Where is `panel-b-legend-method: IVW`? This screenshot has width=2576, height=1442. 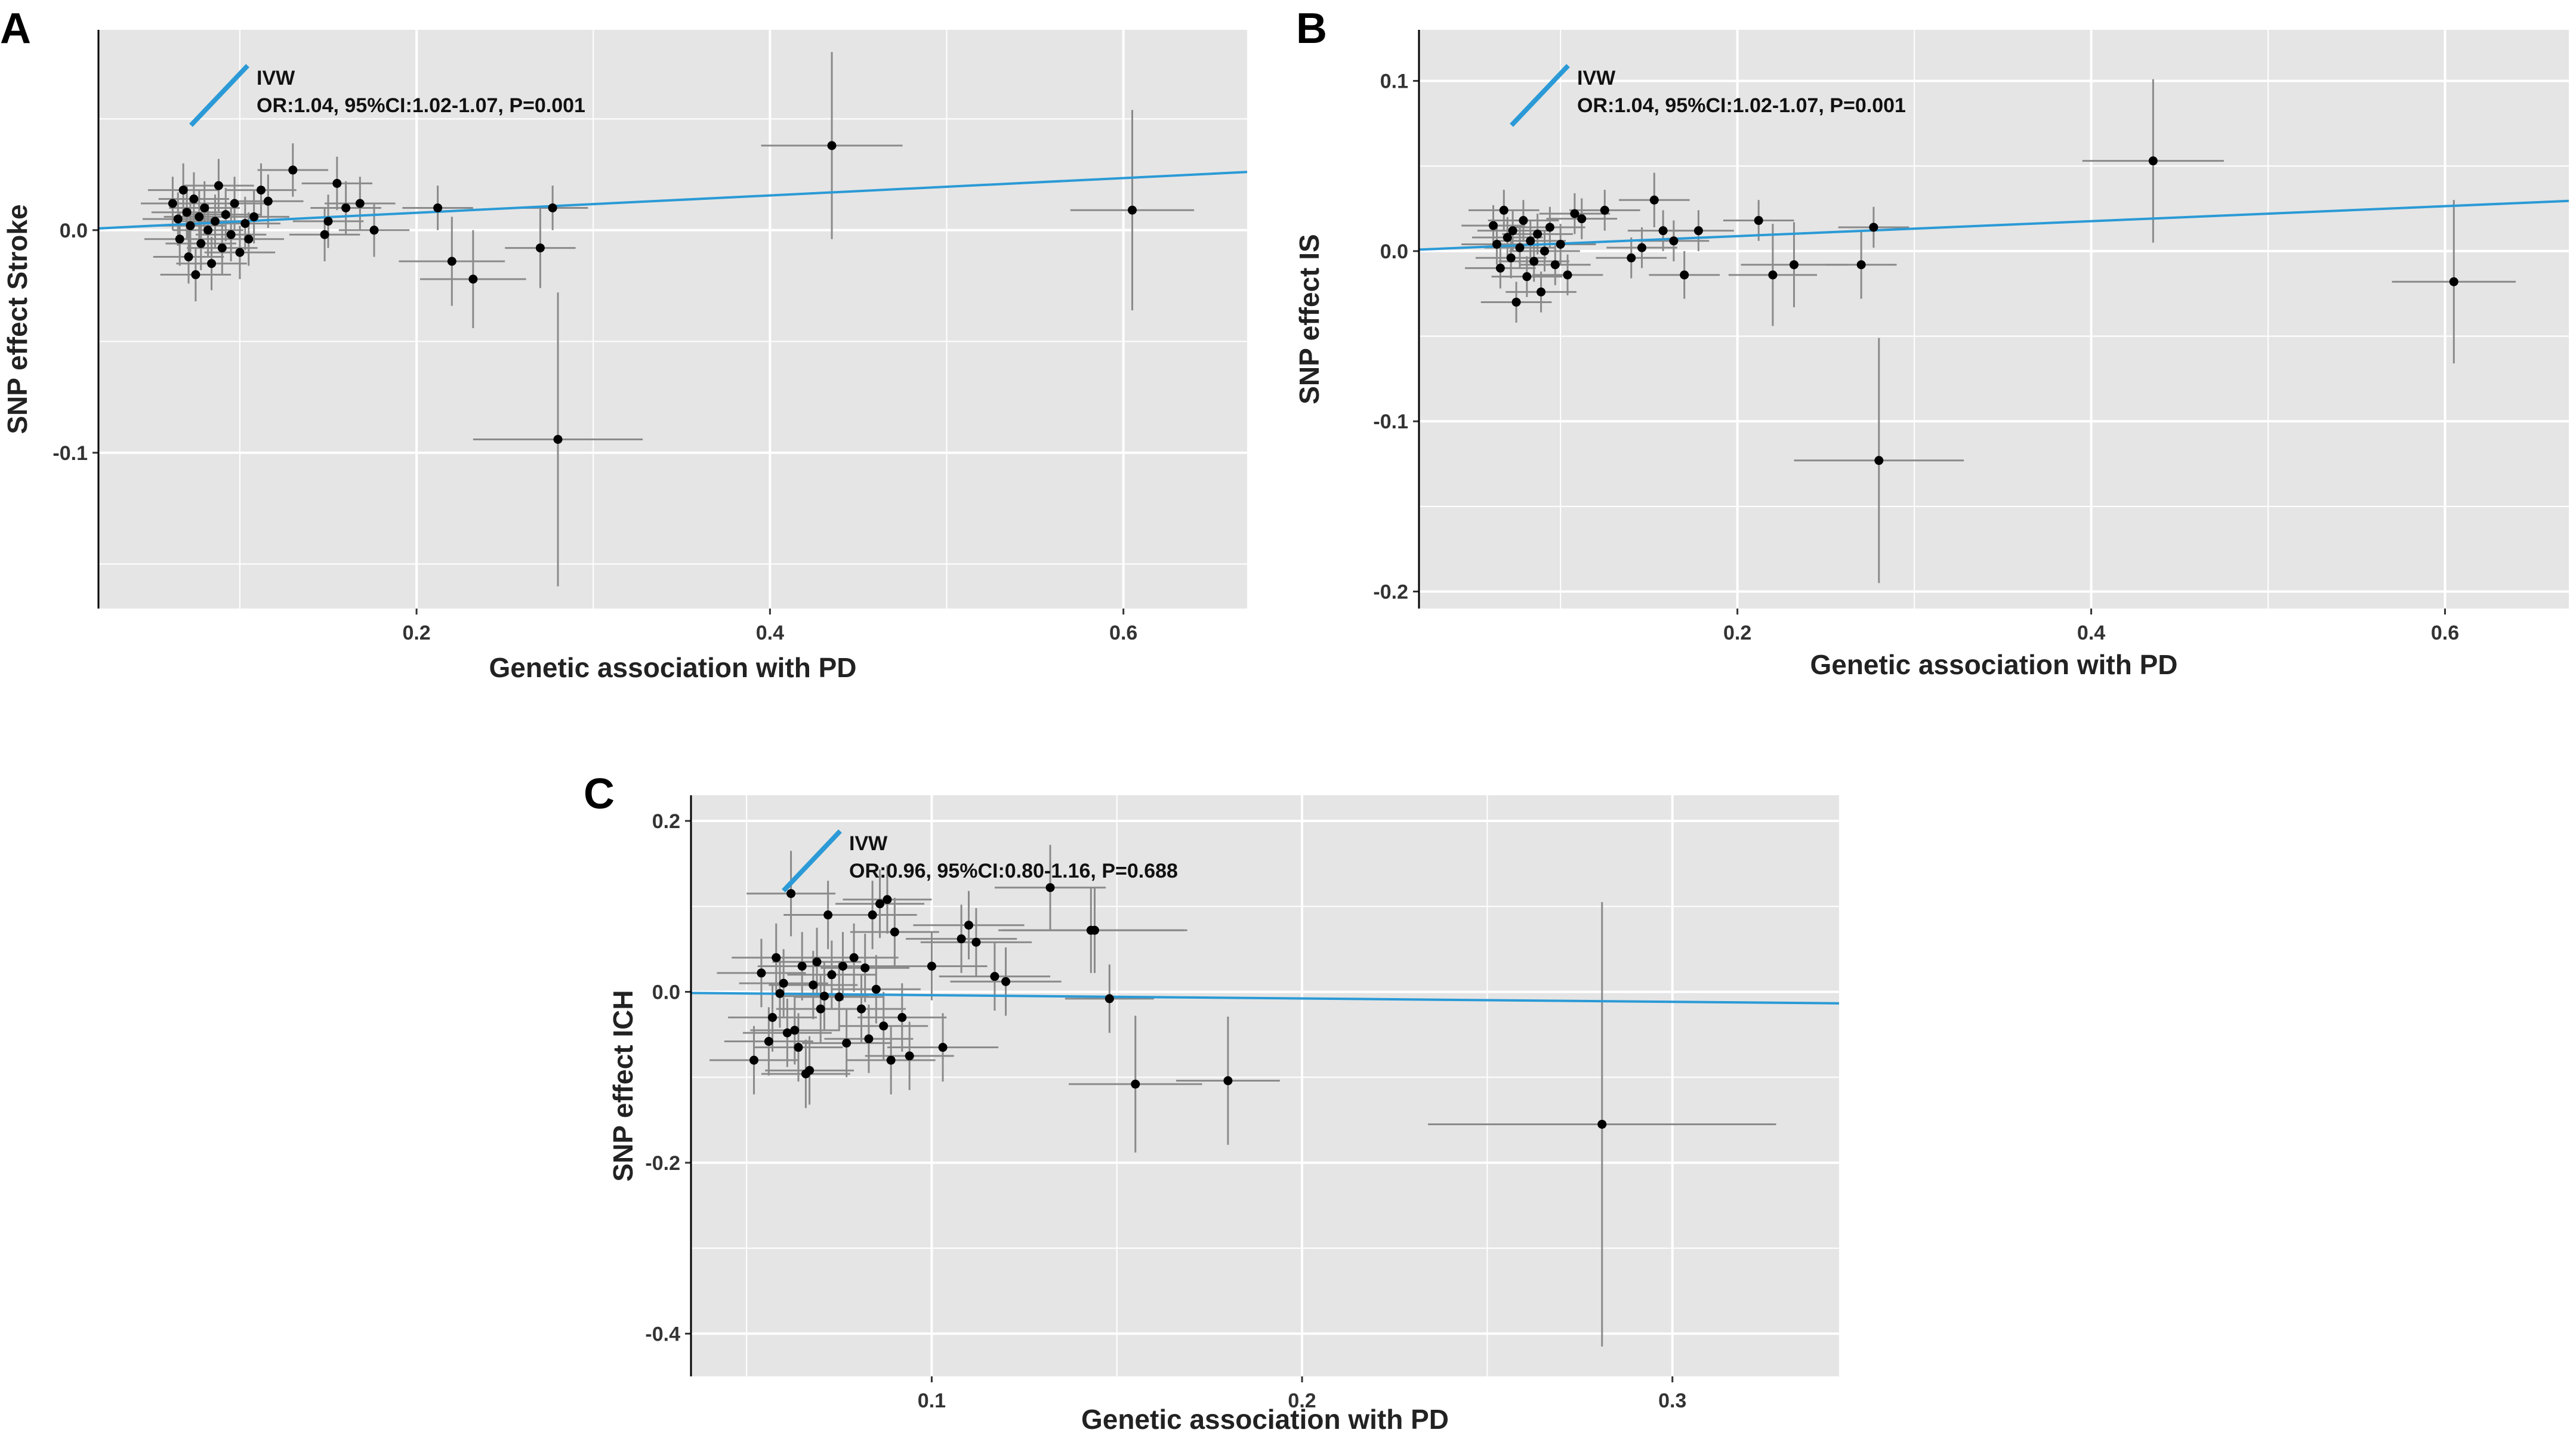 panel-b-legend-method: IVW is located at coordinates (1596, 78).